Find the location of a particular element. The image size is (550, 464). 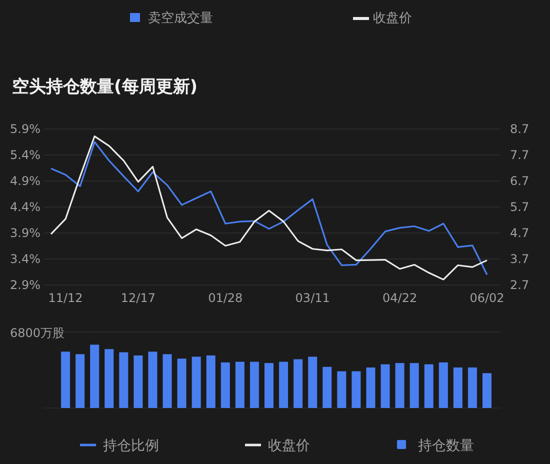

y2-tick-label: 3.7 is located at coordinates (520, 259).